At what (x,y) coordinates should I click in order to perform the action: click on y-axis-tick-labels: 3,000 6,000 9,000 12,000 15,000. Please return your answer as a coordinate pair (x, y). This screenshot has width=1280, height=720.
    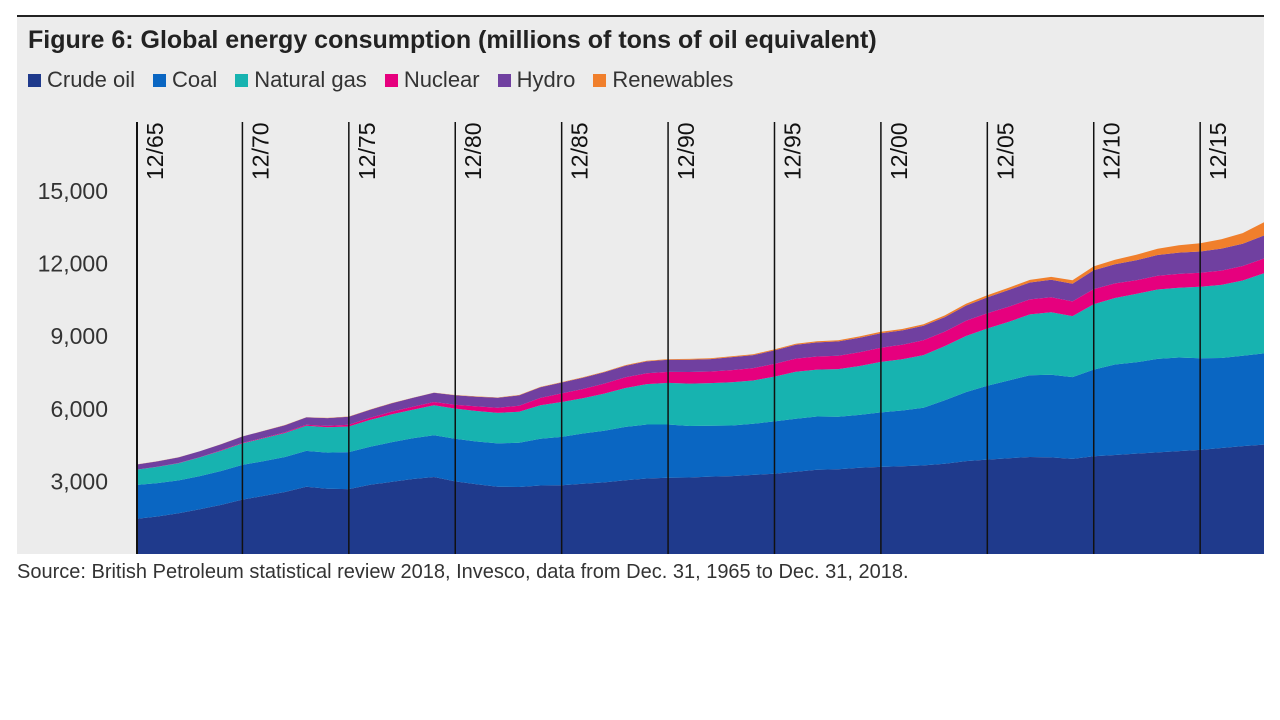
    Looking at the image, I should click on (73, 336).